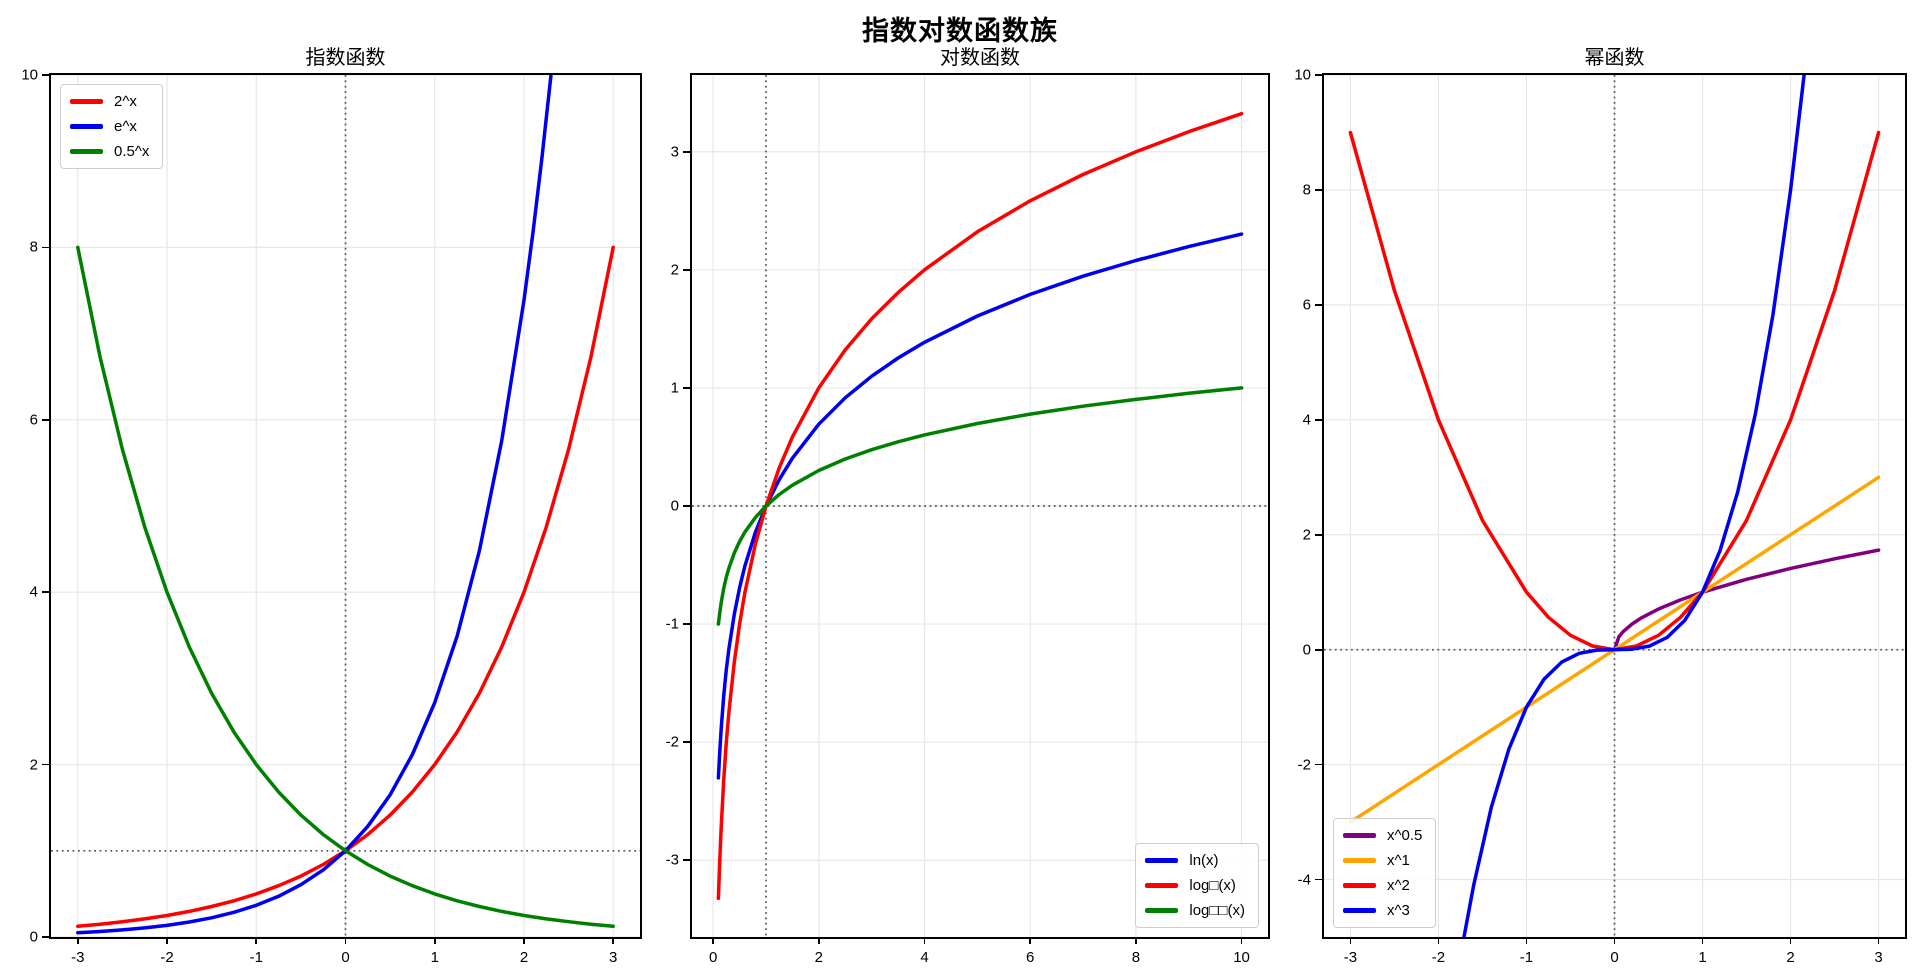  Describe the element at coordinates (960, 31) in the screenshot. I see `figure-title: 指数对数函数族` at that location.